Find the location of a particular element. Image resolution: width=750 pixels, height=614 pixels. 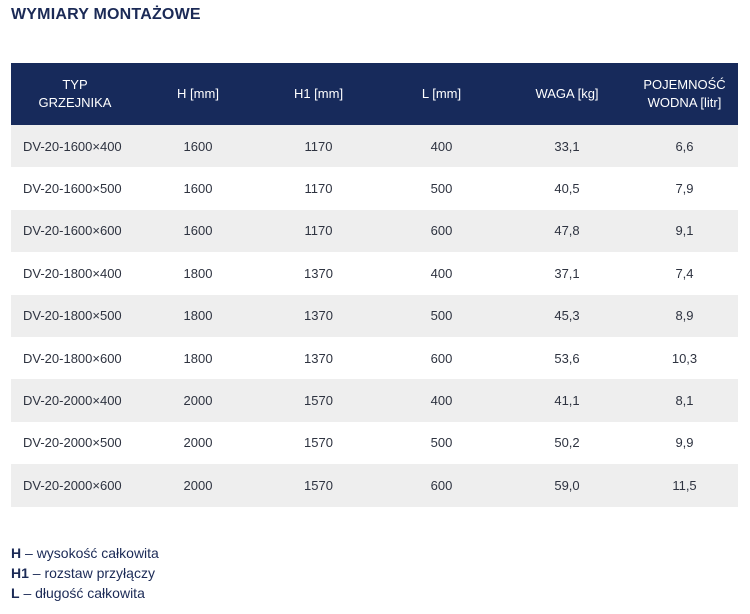

table-row: DV-20-1600×400 1600 1170 400 33,1 6,6 is located at coordinates (374, 146).